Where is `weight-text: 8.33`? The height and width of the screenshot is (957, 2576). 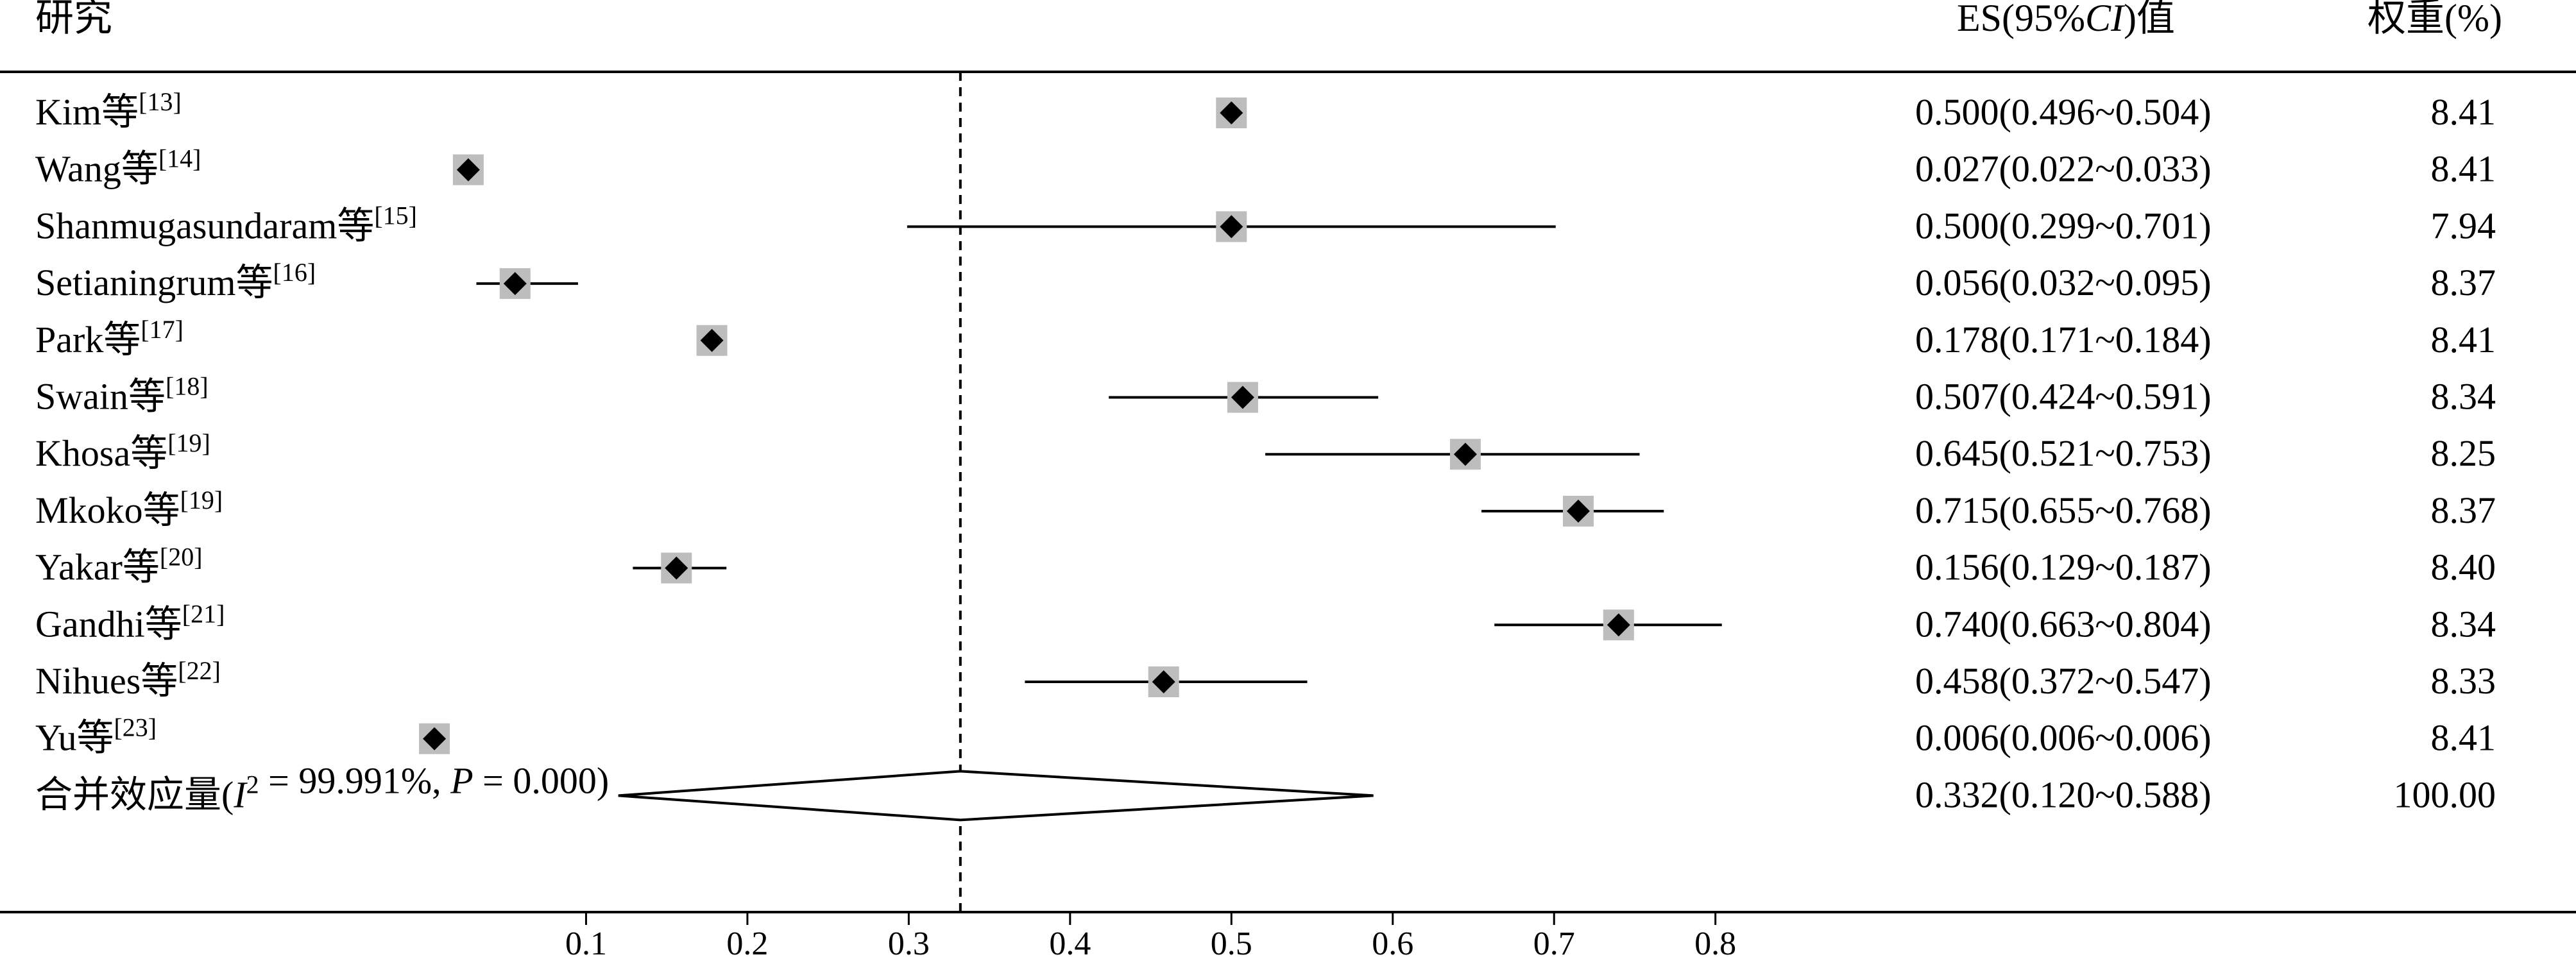 weight-text: 8.33 is located at coordinates (2463, 681).